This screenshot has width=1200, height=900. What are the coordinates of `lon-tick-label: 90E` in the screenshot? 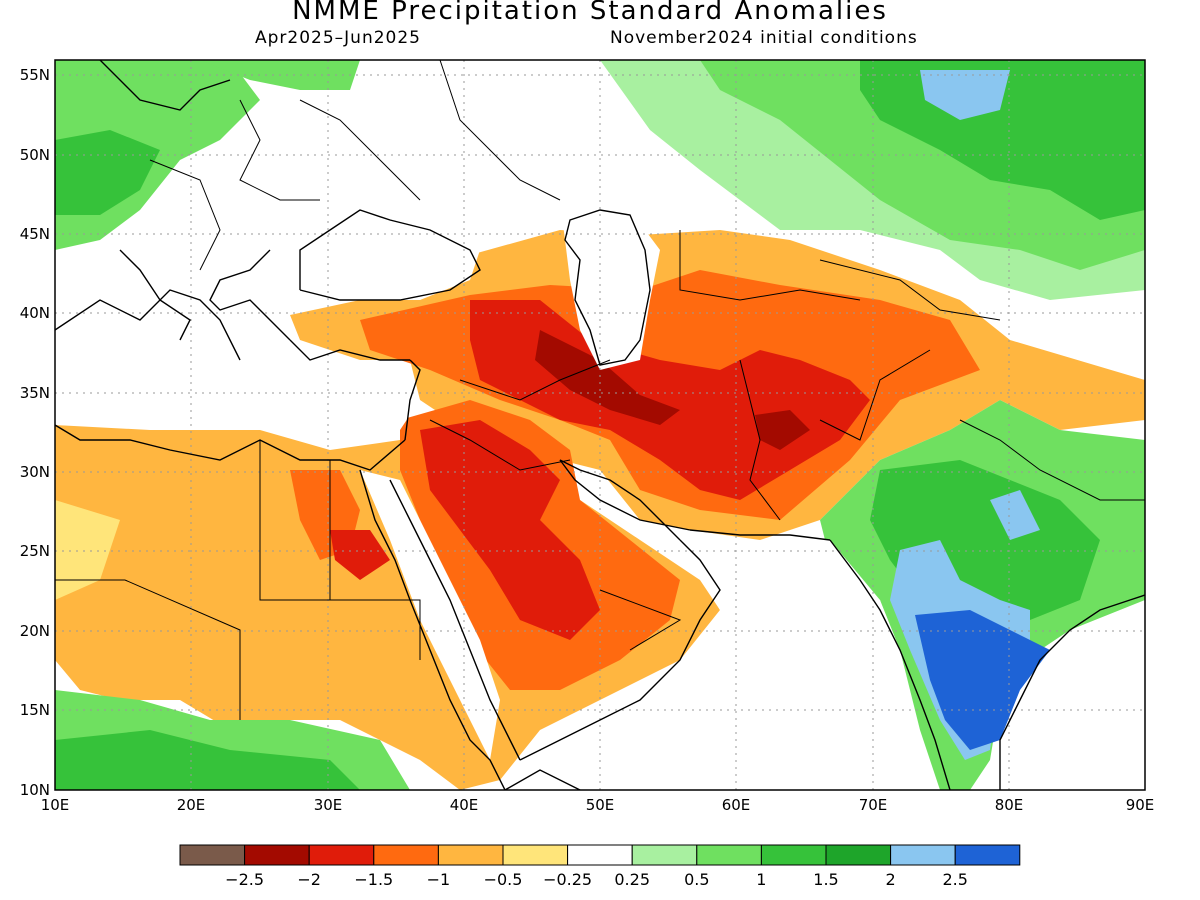 It's located at (1140, 805).